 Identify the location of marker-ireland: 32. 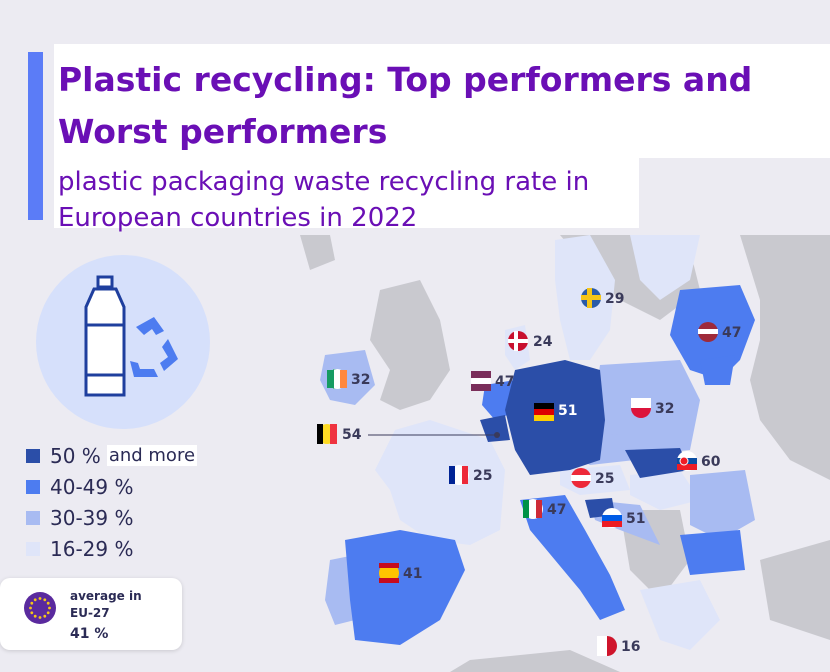
(348, 379).